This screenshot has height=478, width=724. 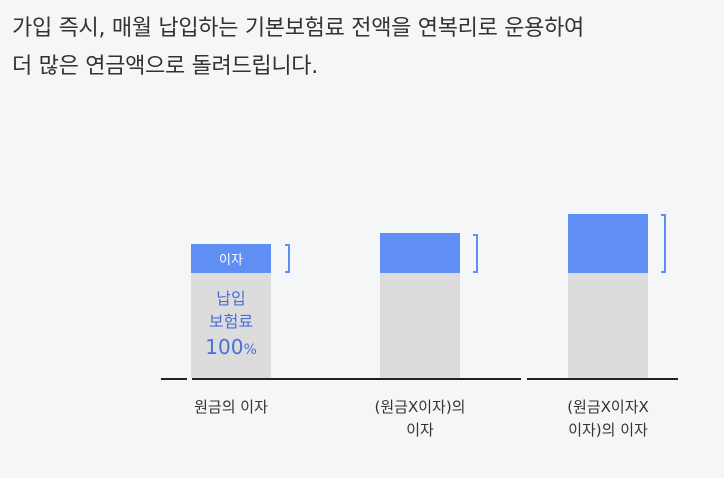 I want to click on premium-percent-value: 100, so click(x=224, y=347).